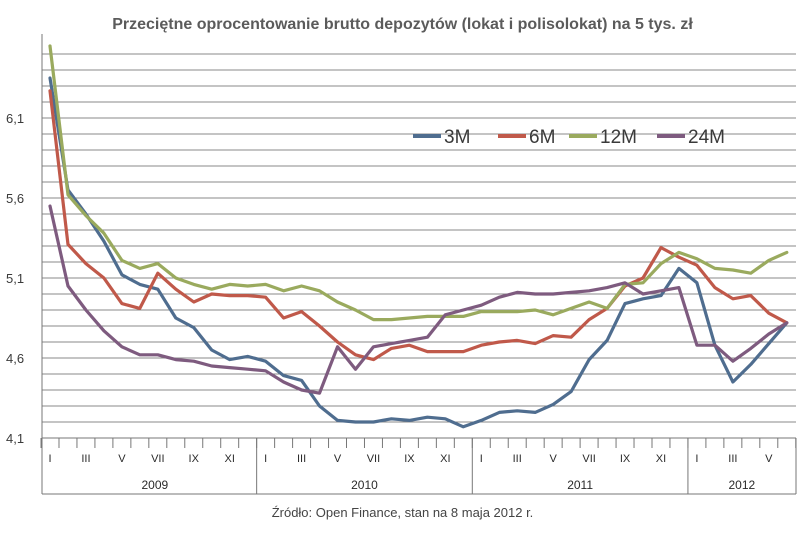 This screenshot has width=805, height=536. What do you see at coordinates (542, 137) in the screenshot?
I see `legend-label: 6M` at bounding box center [542, 137].